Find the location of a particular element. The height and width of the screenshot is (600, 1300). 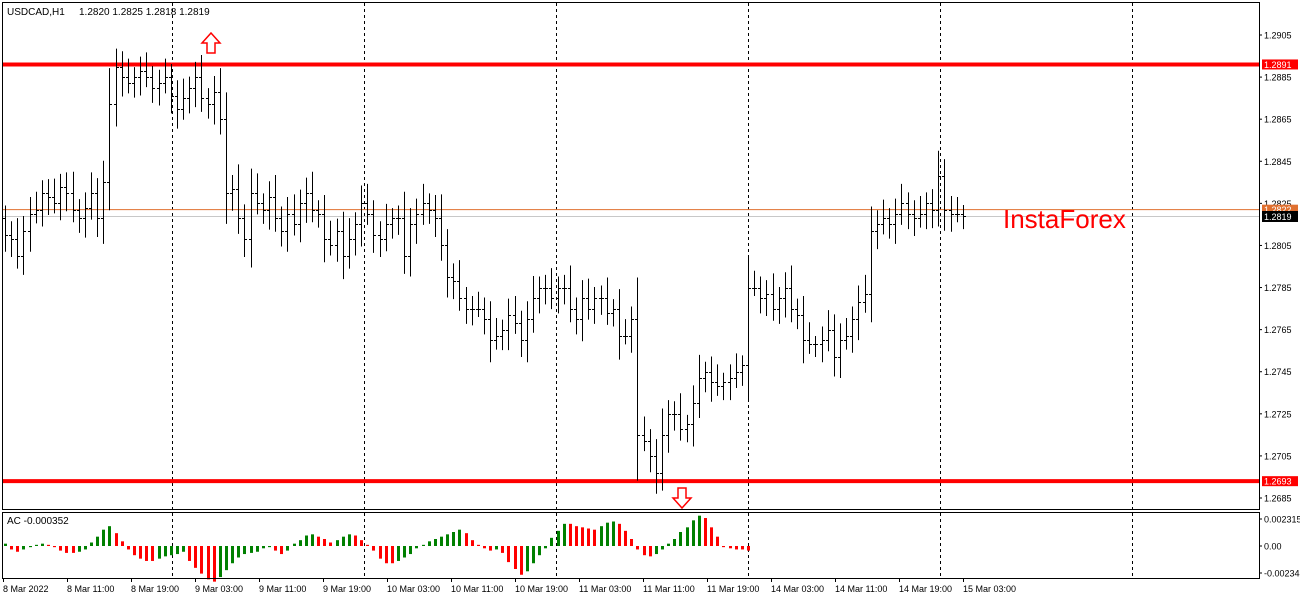

price-axis-label: 1.2885 is located at coordinates (1278, 78).